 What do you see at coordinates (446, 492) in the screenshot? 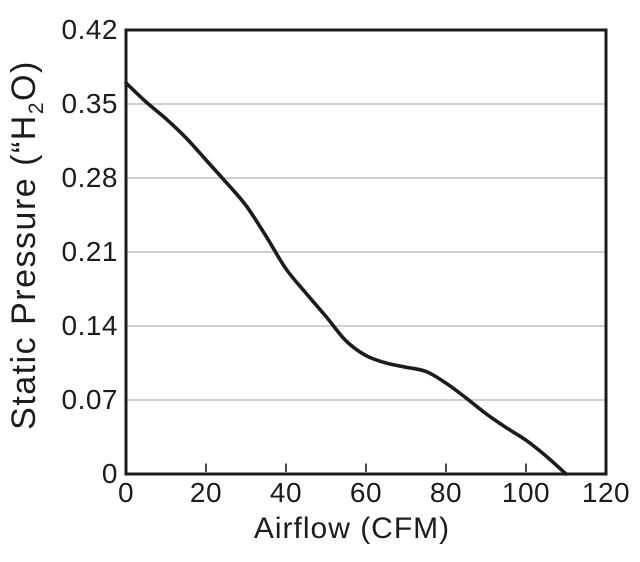
I see `x-tick-label: 80` at bounding box center [446, 492].